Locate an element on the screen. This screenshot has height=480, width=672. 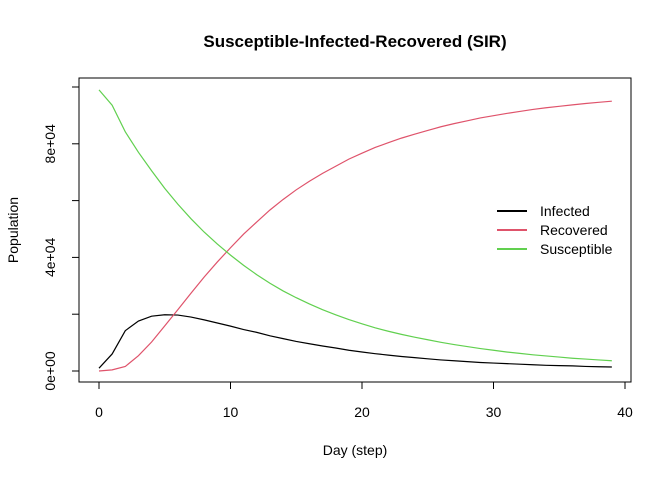
legend-label-infected: Infected is located at coordinates (565, 211).